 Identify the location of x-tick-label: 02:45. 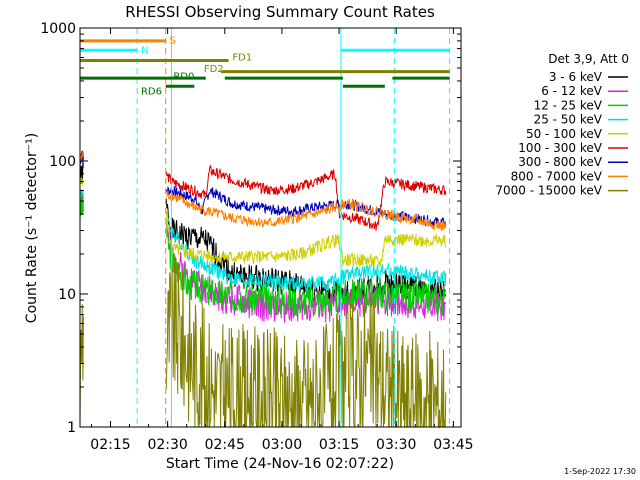
(225, 445).